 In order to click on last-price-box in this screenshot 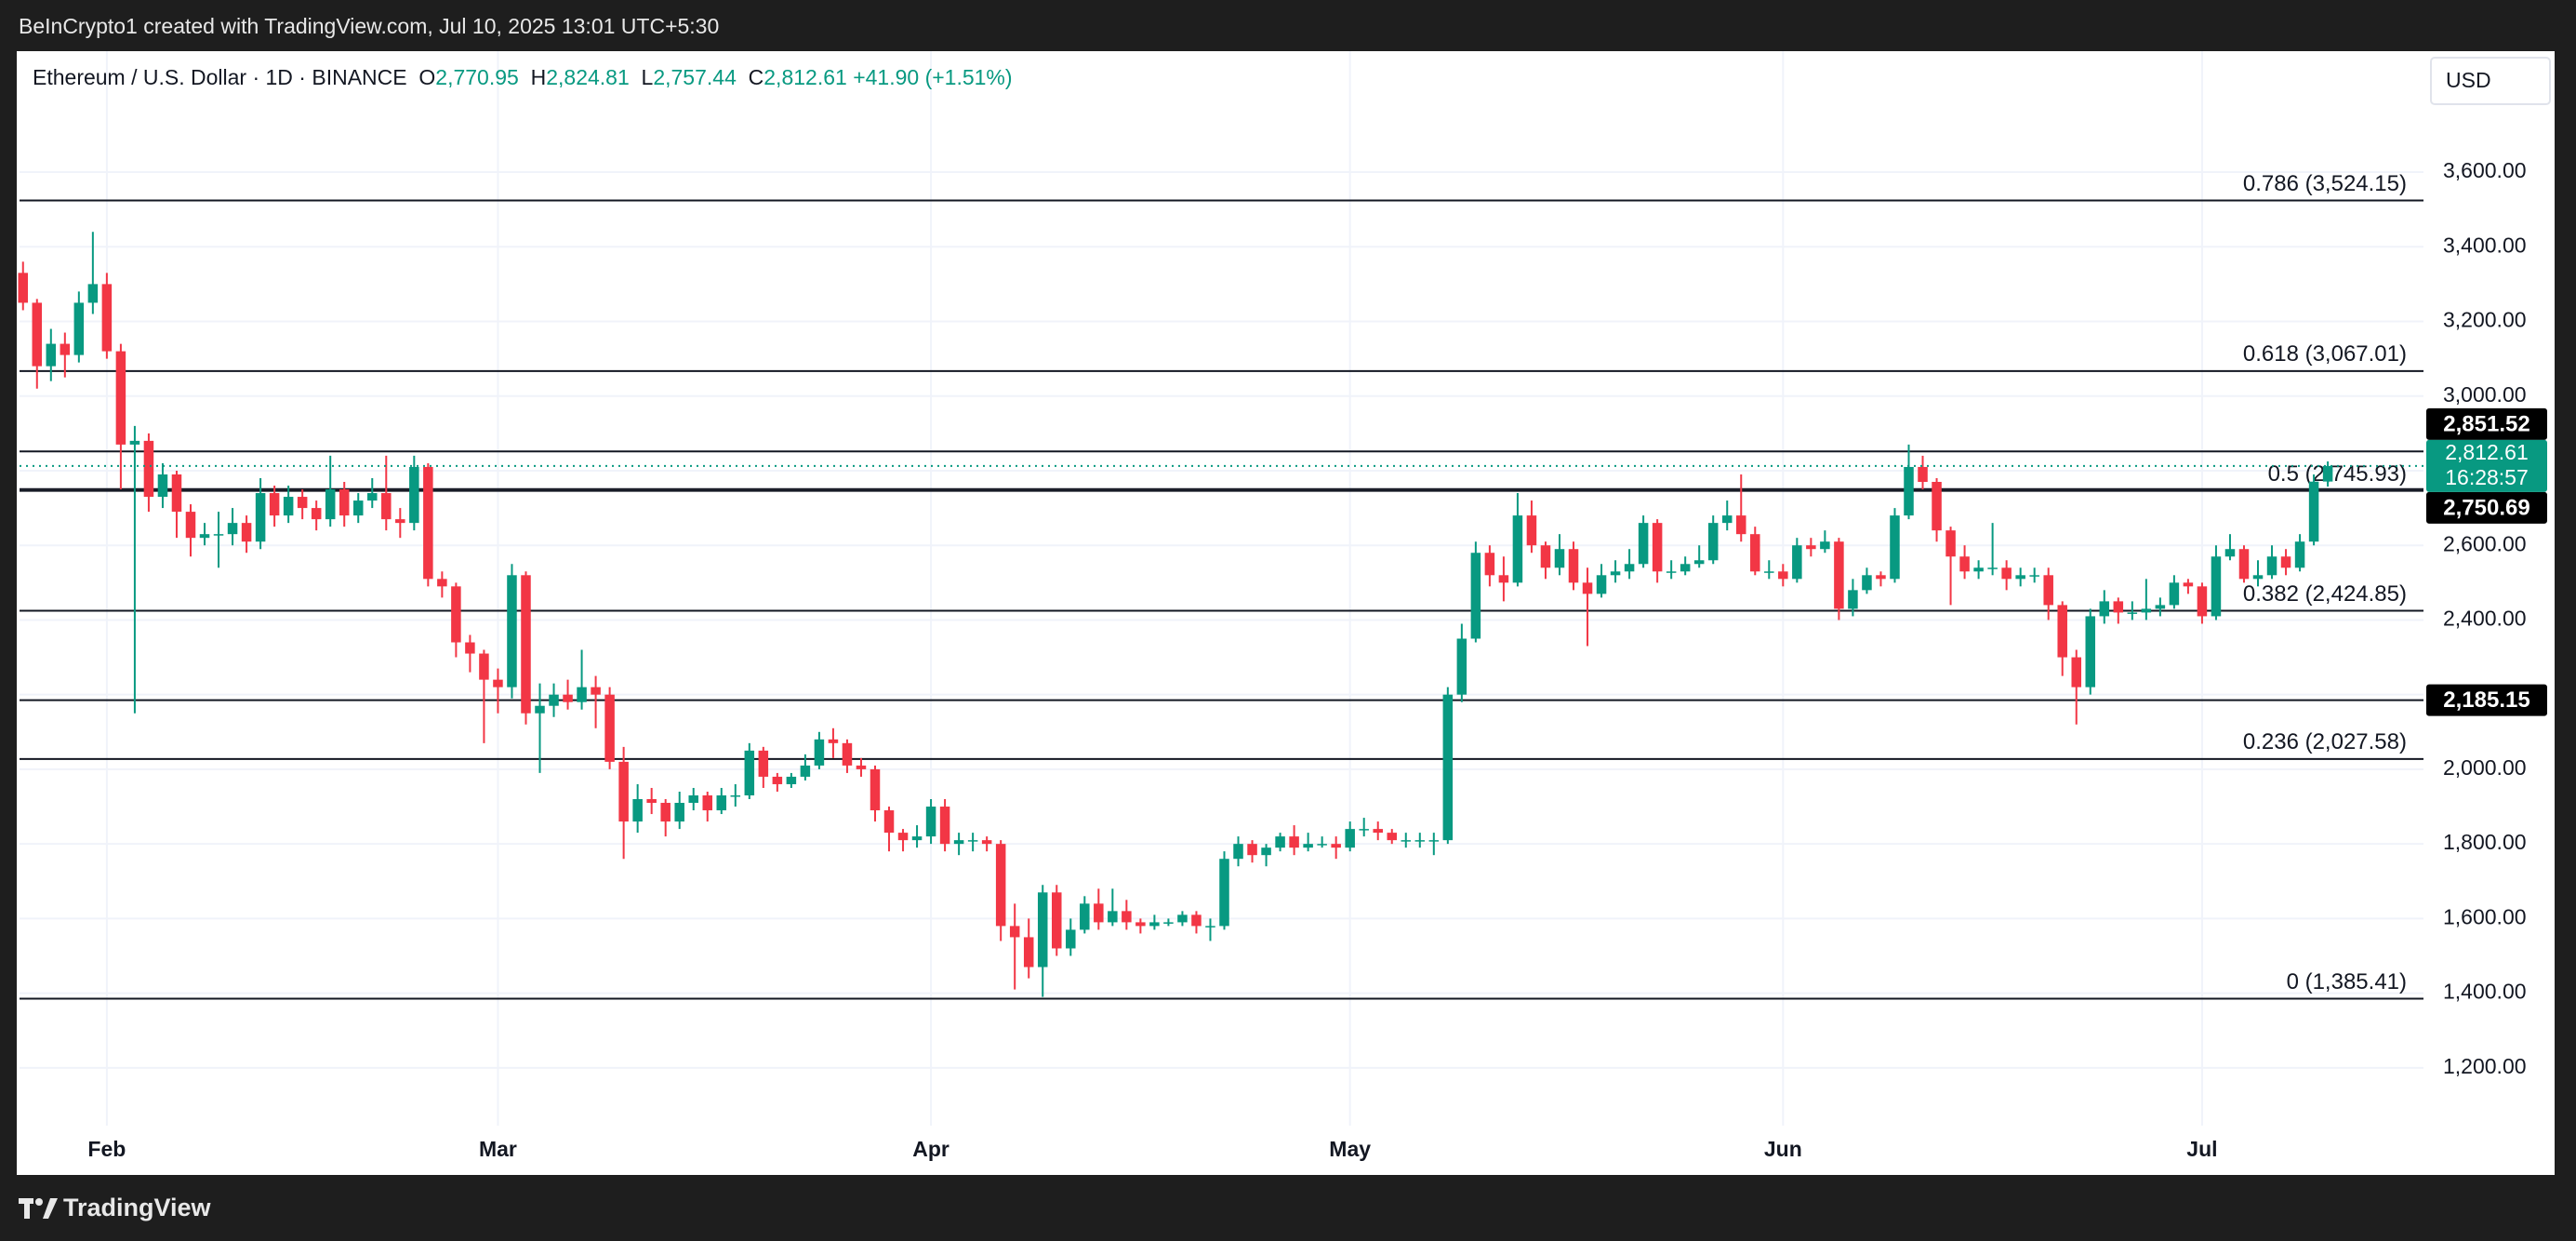, I will do `click(2486, 465)`.